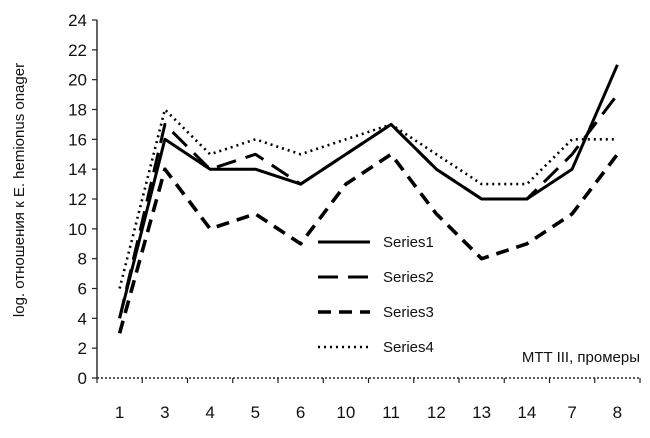  Describe the element at coordinates (436, 412) in the screenshot. I see `x-tick-label: 12` at that location.